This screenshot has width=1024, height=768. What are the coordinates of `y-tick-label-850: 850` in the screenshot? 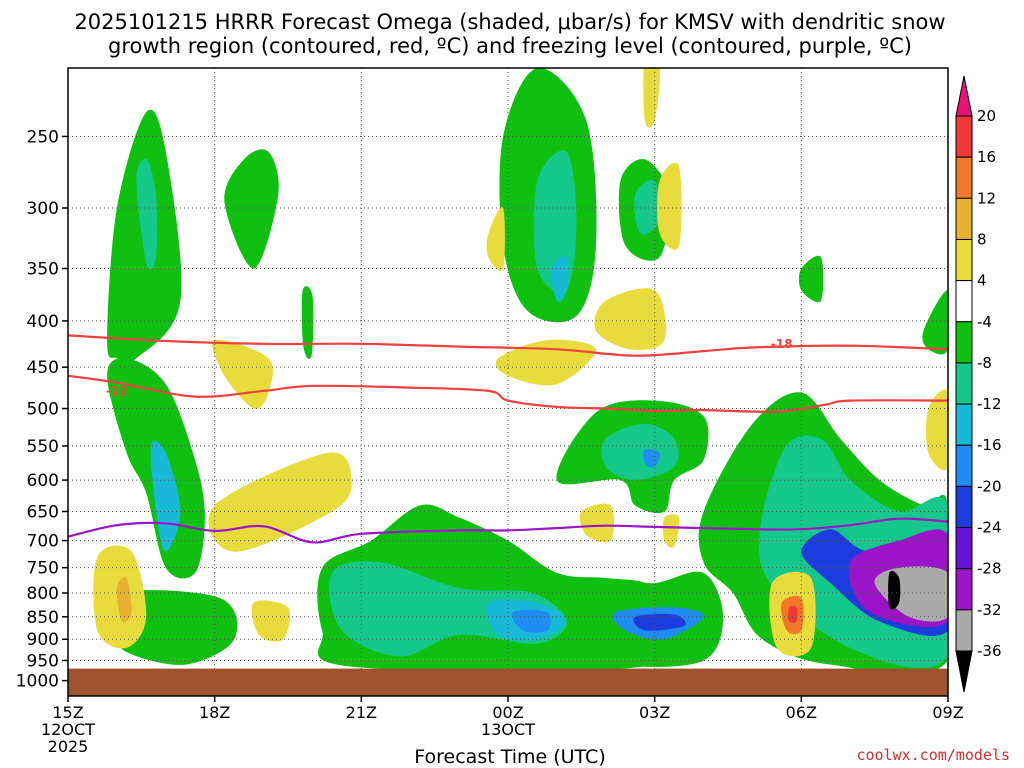 It's located at (43, 618).